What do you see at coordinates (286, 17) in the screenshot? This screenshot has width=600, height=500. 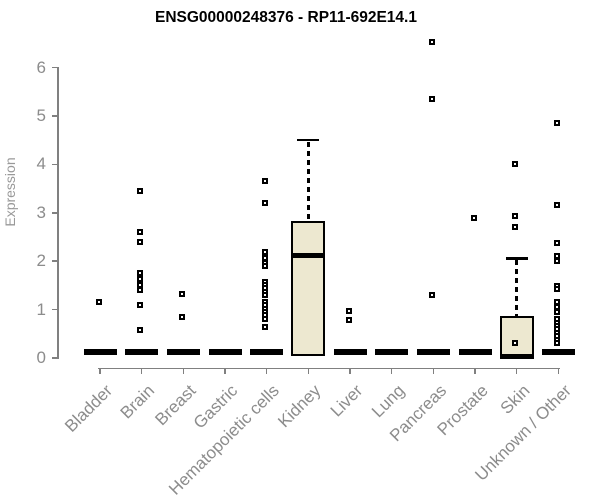 I see `chart-title: ENSG00000248376 - RP11-692E14.1` at bounding box center [286, 17].